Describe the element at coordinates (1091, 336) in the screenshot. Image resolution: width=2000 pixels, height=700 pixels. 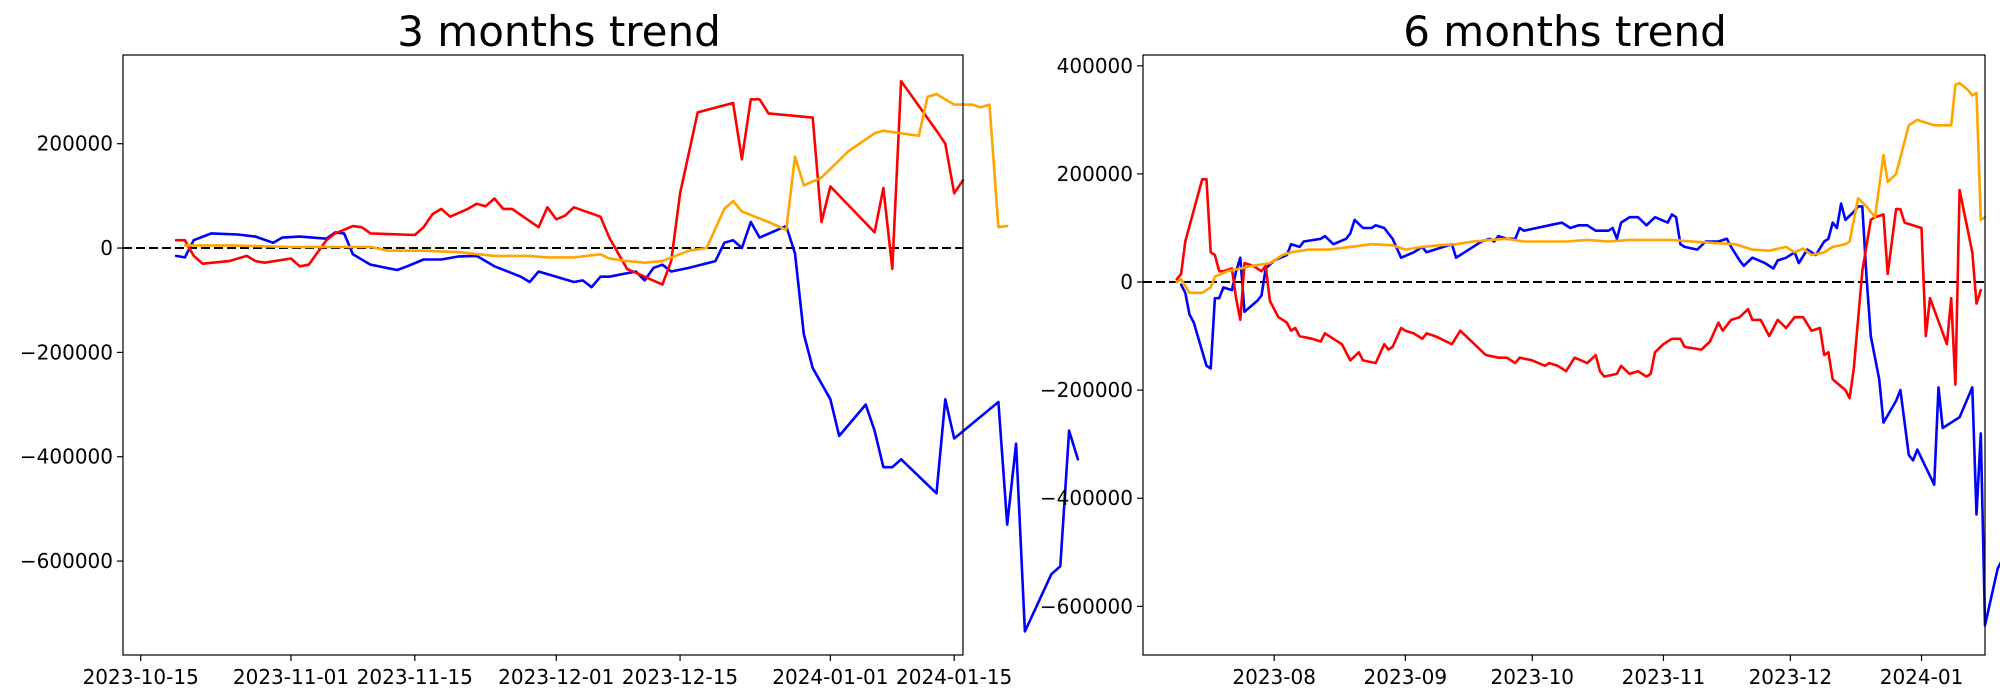
I see `y-axis: 400000 200000 0 −200000 −400000 −600000` at that location.